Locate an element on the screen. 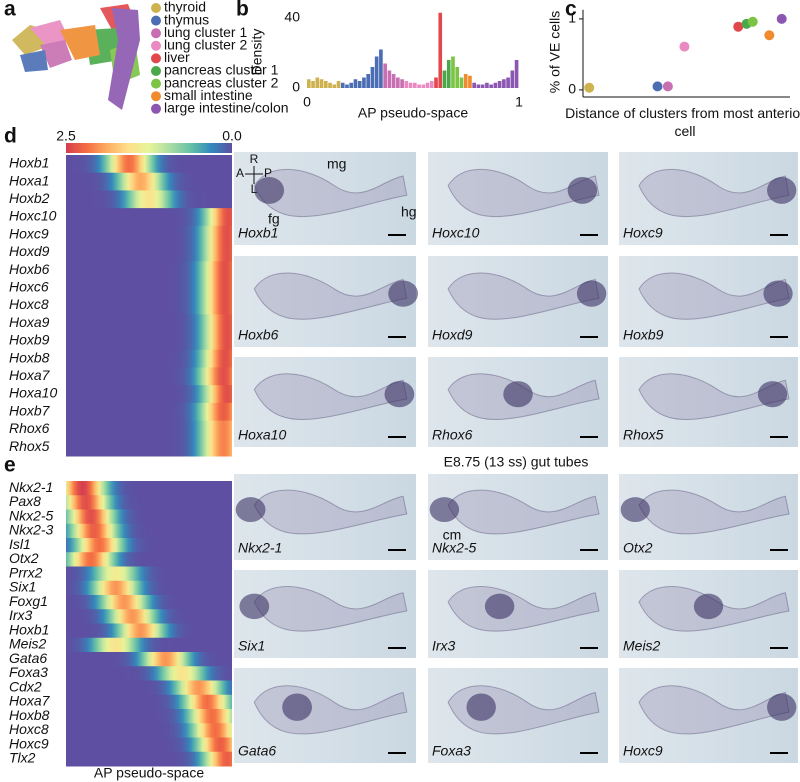 The height and width of the screenshot is (782, 800). gene-label: Isl1 is located at coordinates (20, 544).